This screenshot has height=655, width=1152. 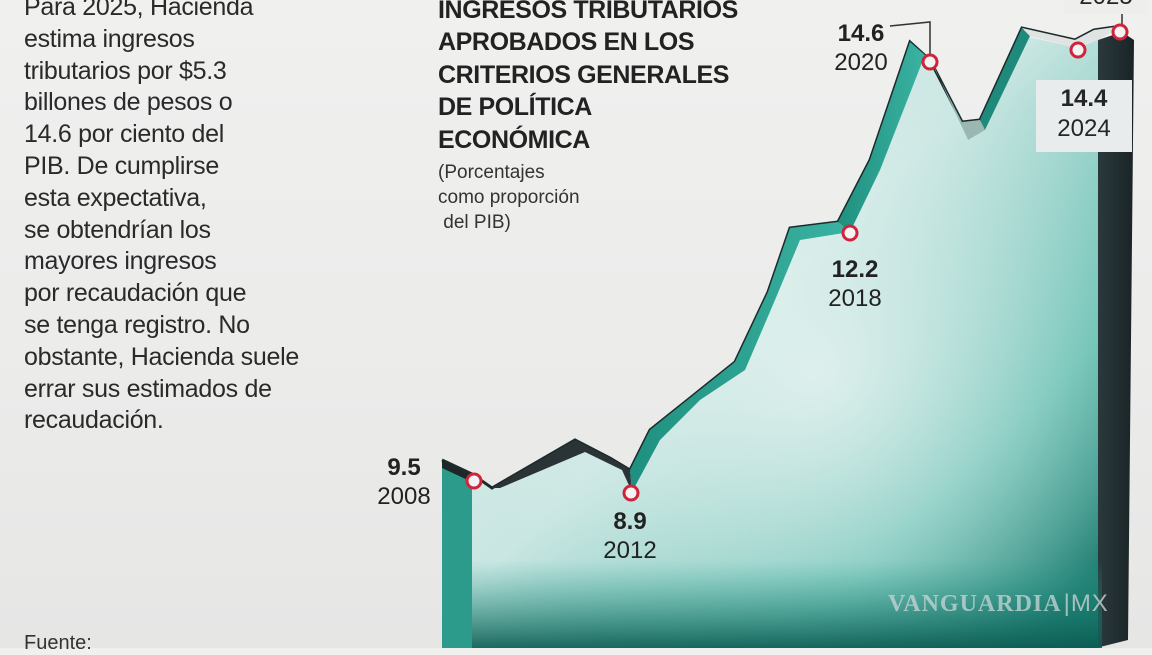 I want to click on intro-line: tributarios por $5.3, so click(x=125, y=70).